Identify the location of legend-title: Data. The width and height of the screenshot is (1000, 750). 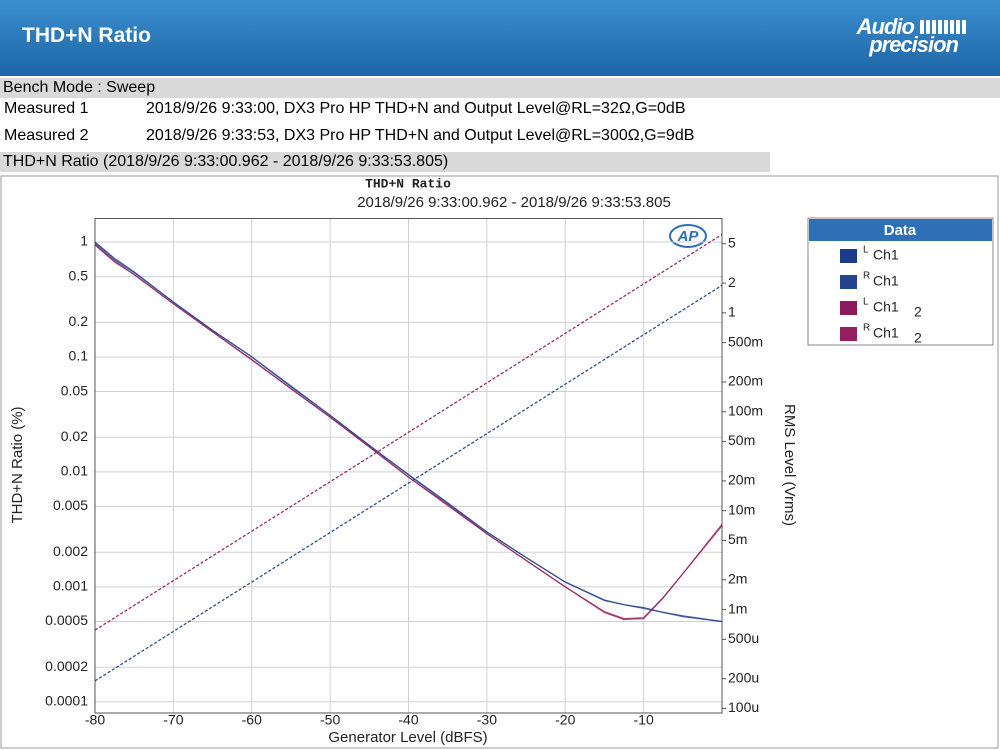
(900, 230).